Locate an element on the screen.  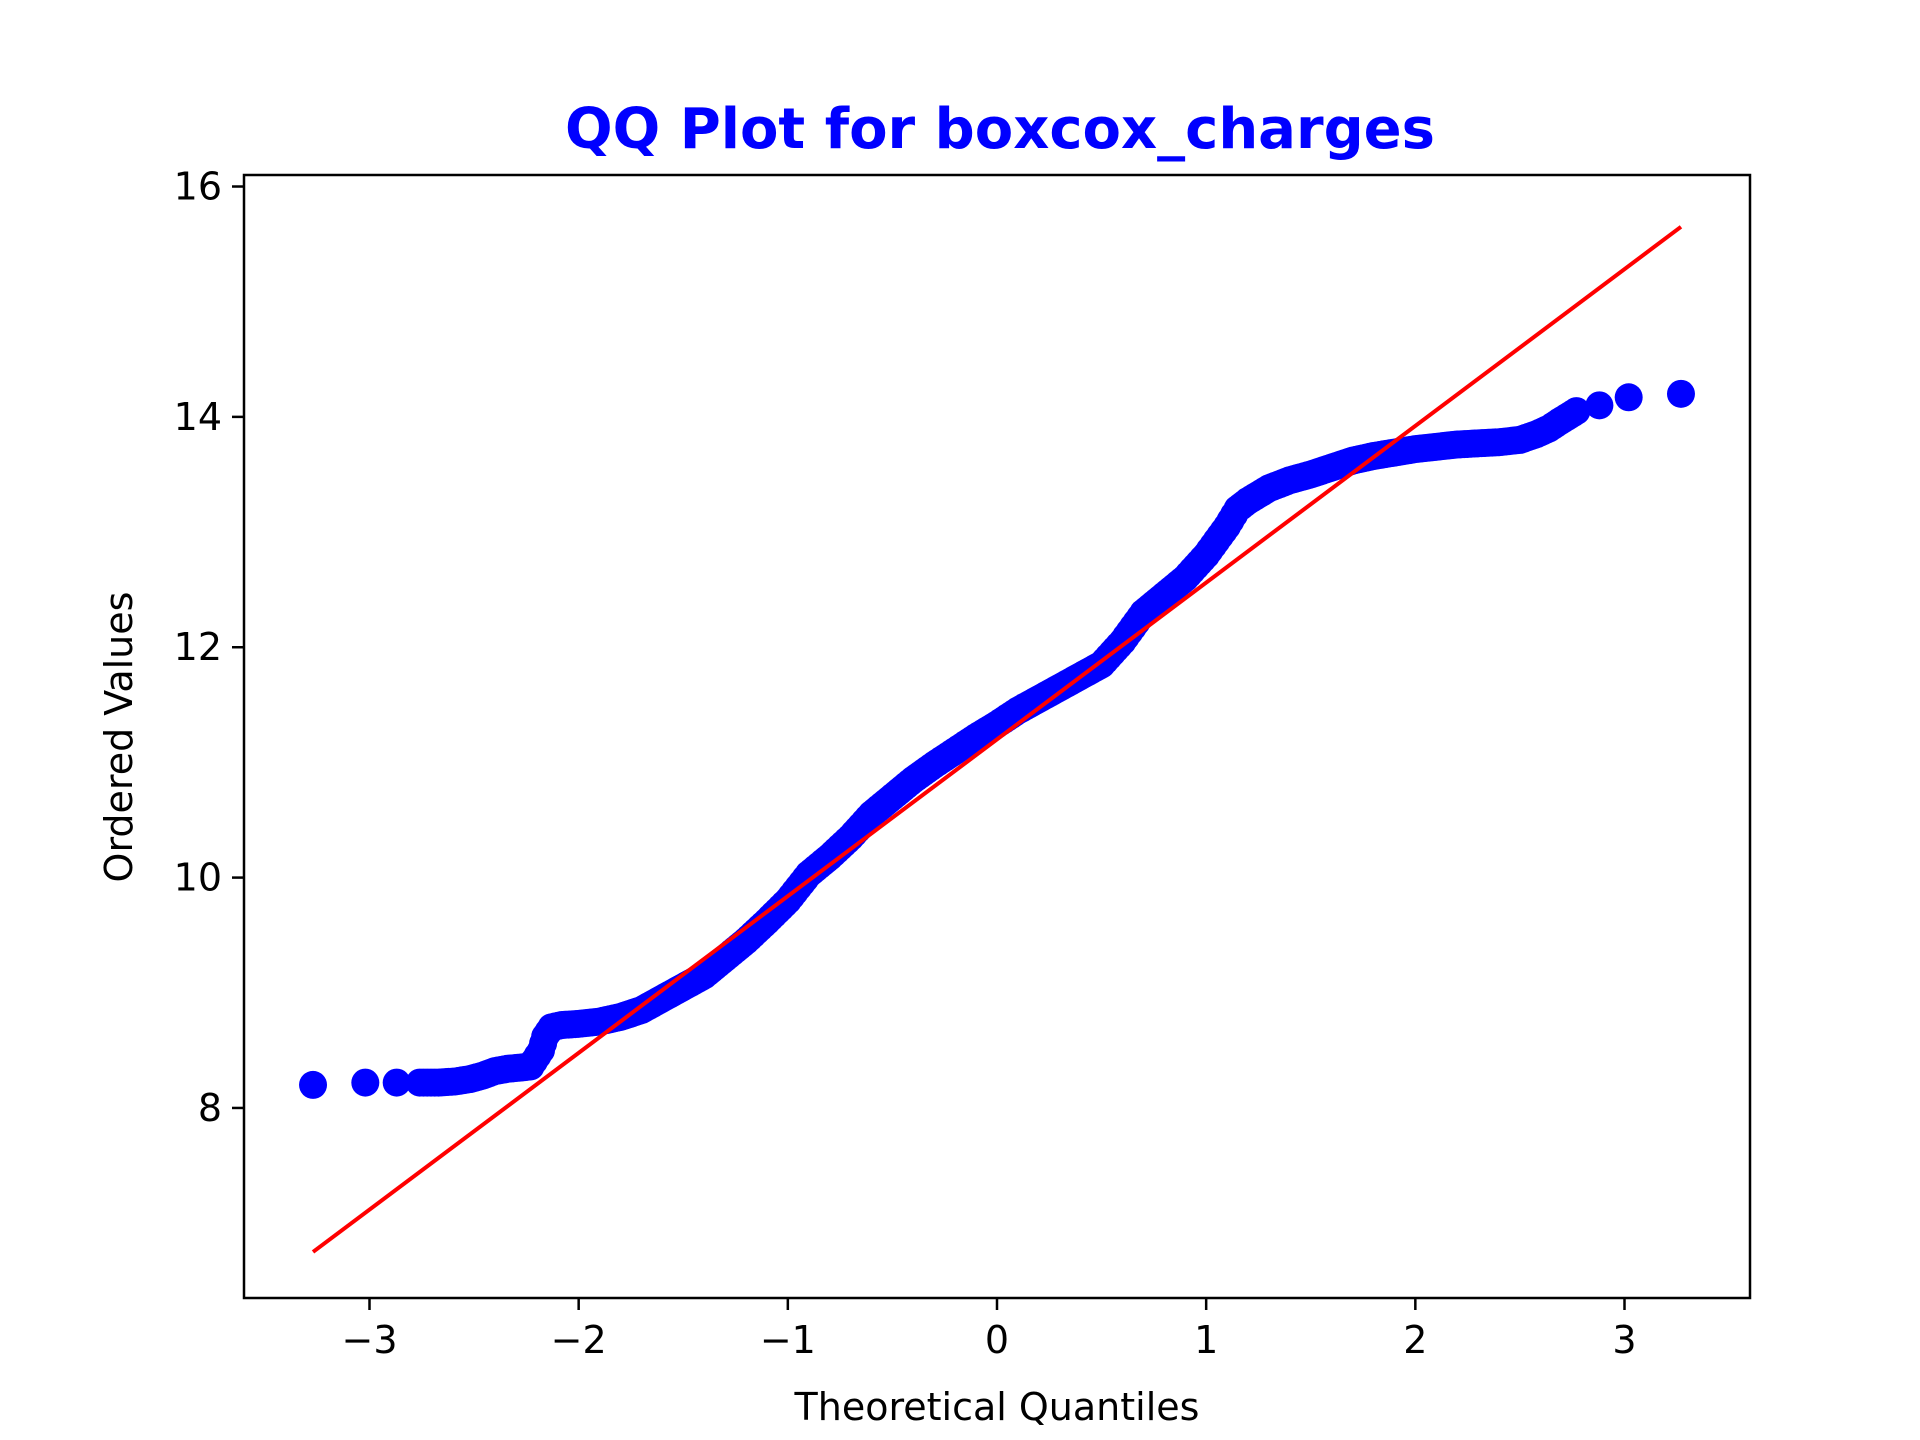
x-axis-label: Theoretical Quantiles is located at coordinates (997, 1407).